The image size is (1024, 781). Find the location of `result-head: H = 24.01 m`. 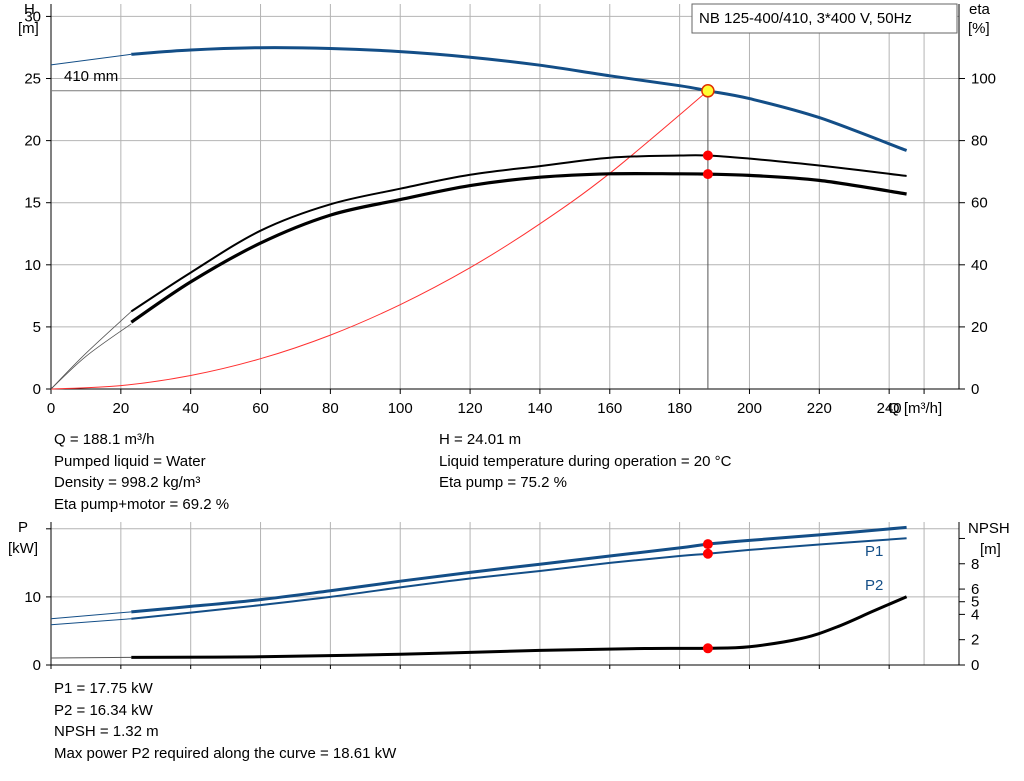

result-head: H = 24.01 m is located at coordinates (480, 439).